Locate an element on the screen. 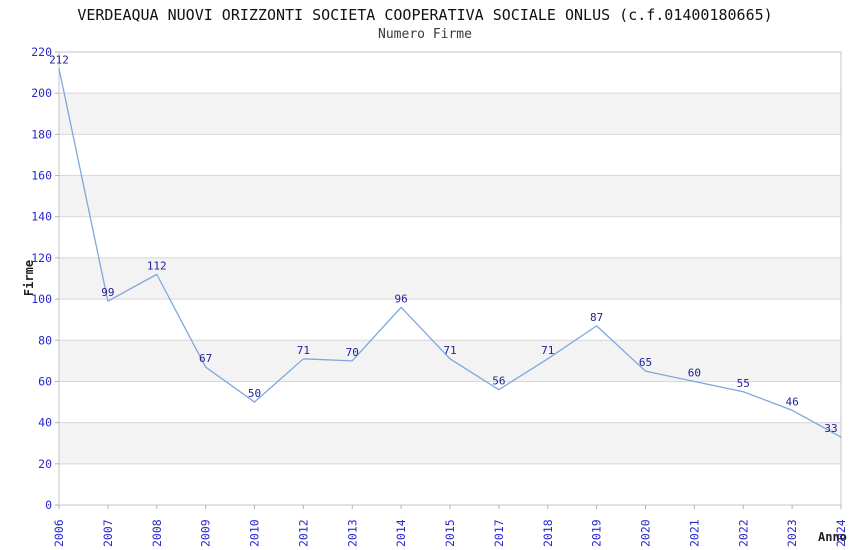  svg-text: 99 is located at coordinates (107, 292).